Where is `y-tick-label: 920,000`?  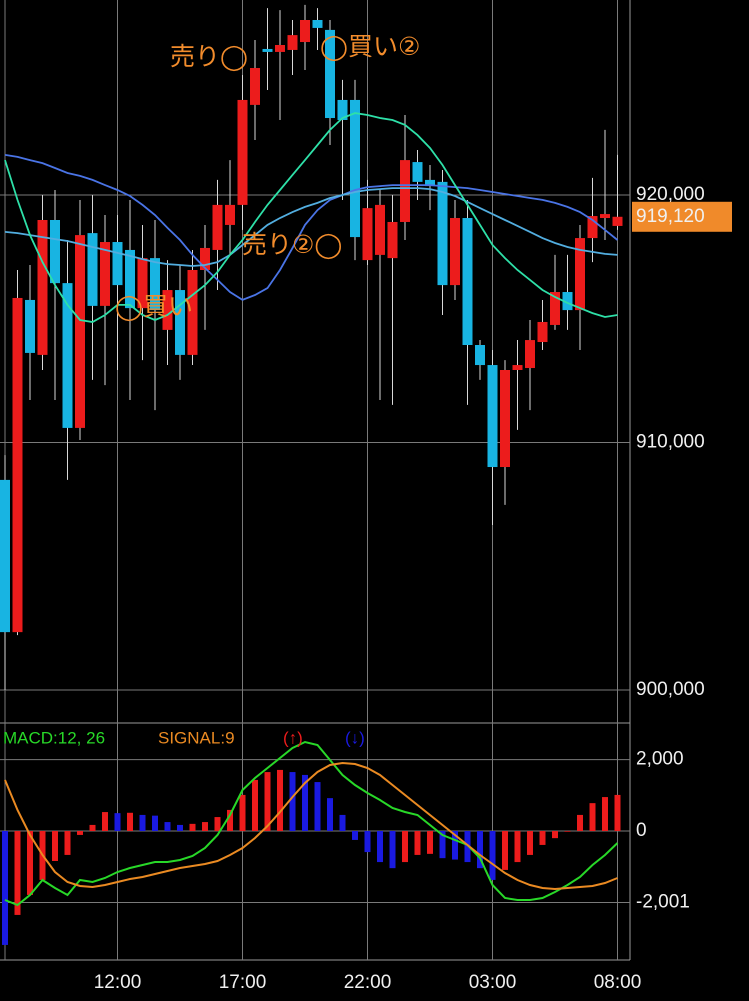
y-tick-label: 920,000 is located at coordinates (670, 194).